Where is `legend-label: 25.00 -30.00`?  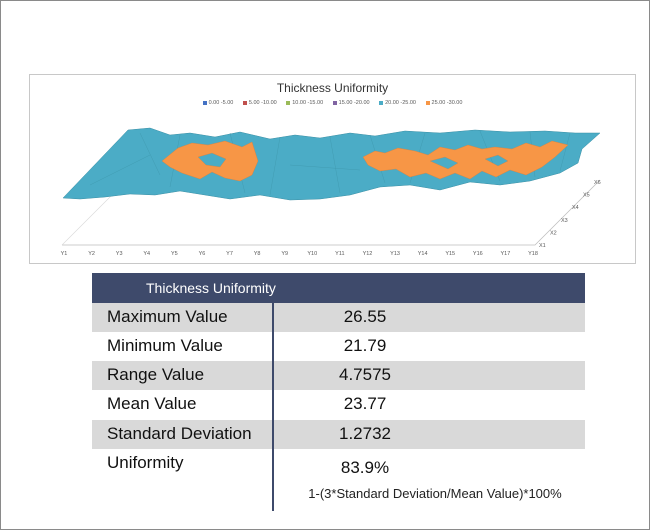 legend-label: 25.00 -30.00 is located at coordinates (447, 103).